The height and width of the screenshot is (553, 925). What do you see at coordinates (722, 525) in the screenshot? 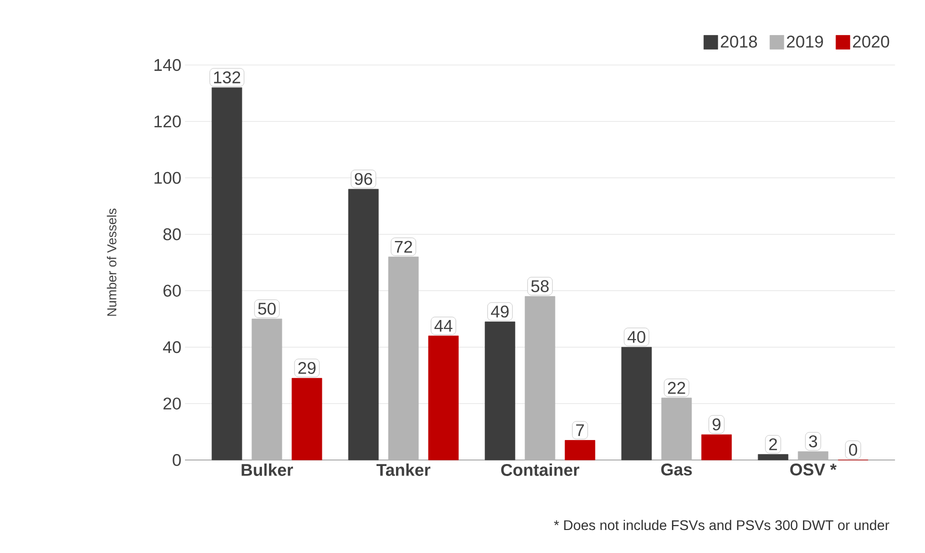
I see `text: * Does not include FSVs and PSVs 300 DWT or under` at bounding box center [722, 525].